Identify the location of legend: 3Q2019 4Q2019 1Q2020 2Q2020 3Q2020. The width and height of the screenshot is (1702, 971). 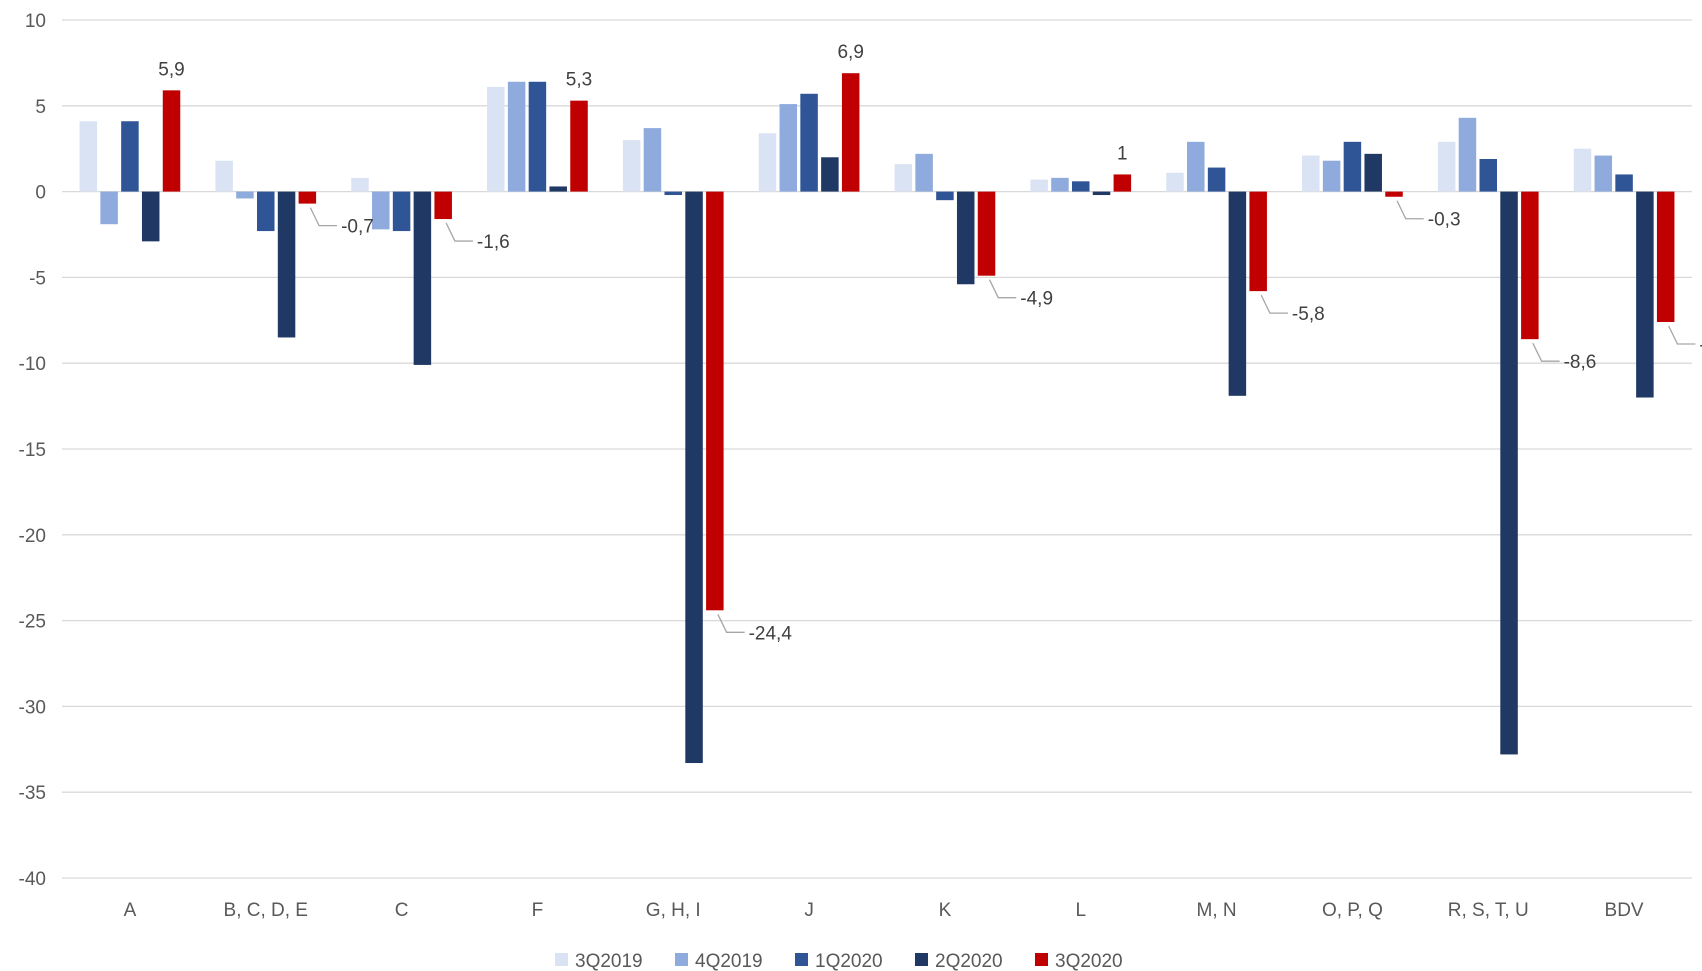
(839, 961).